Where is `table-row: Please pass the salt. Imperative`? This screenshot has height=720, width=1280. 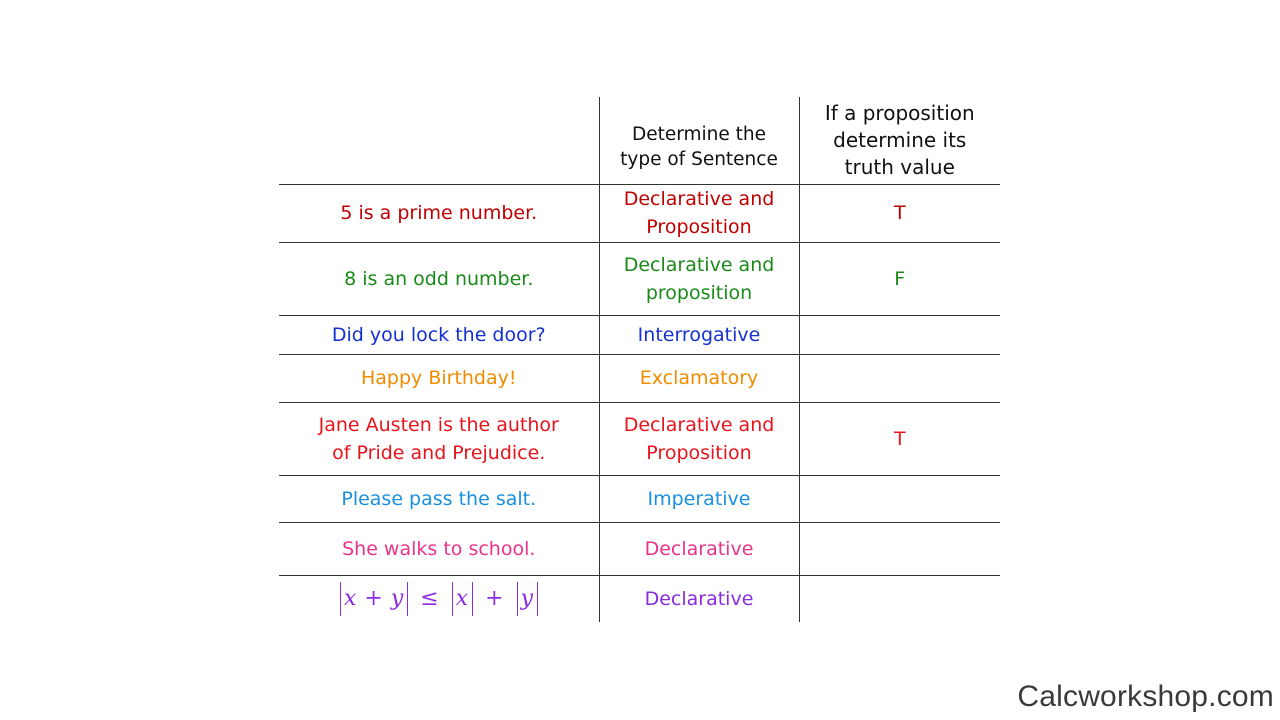 table-row: Please pass the salt. Imperative is located at coordinates (639, 498).